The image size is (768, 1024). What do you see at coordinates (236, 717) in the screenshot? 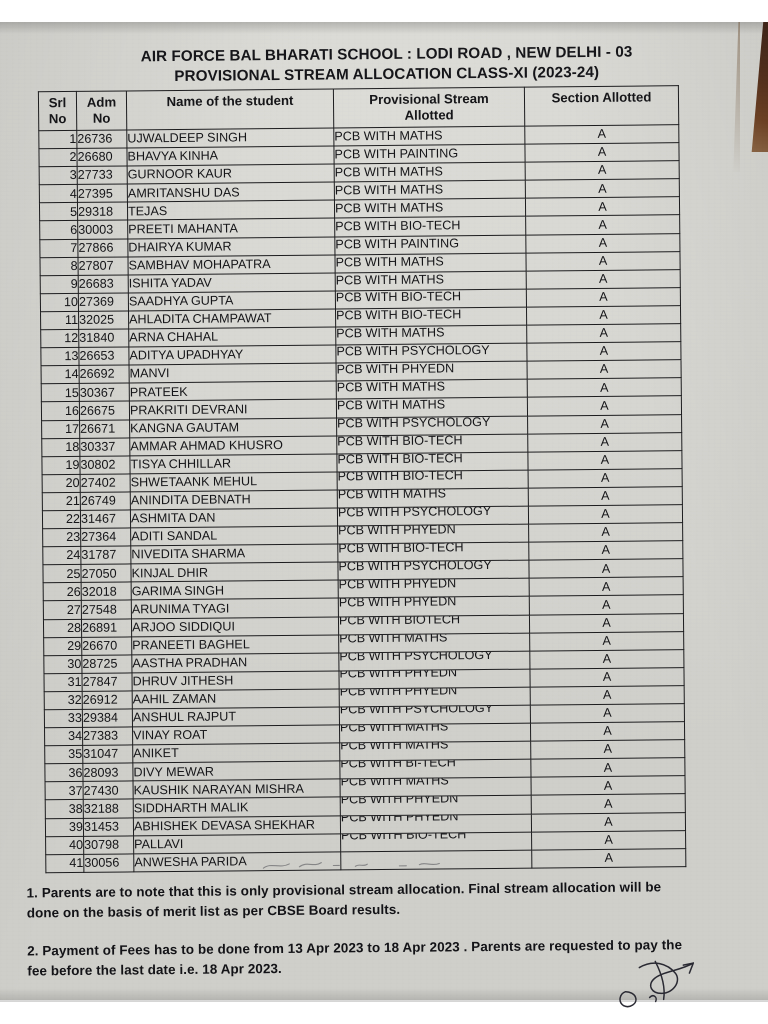
I see `cell-student-name: ANSHUL RAJPUT` at bounding box center [236, 717].